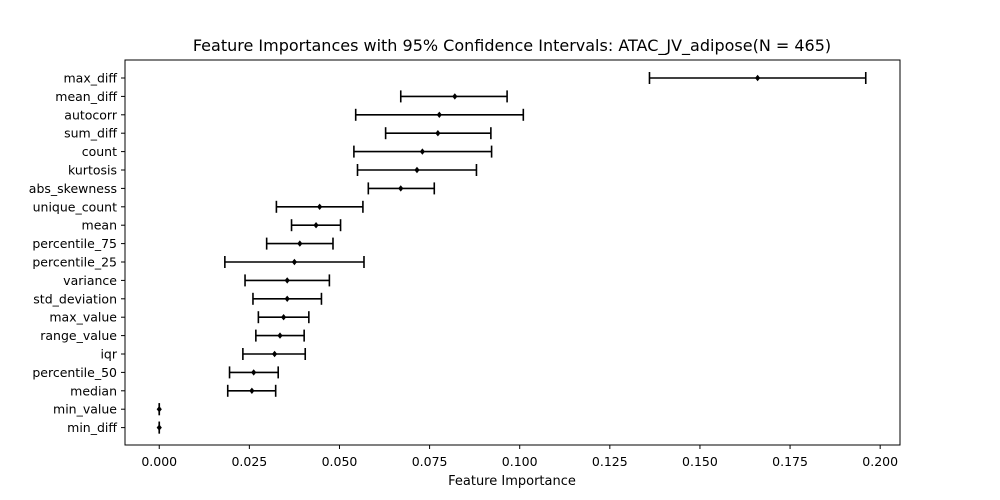 The image size is (1000, 500). What do you see at coordinates (99, 151) in the screenshot?
I see `y-tick-label: count` at bounding box center [99, 151].